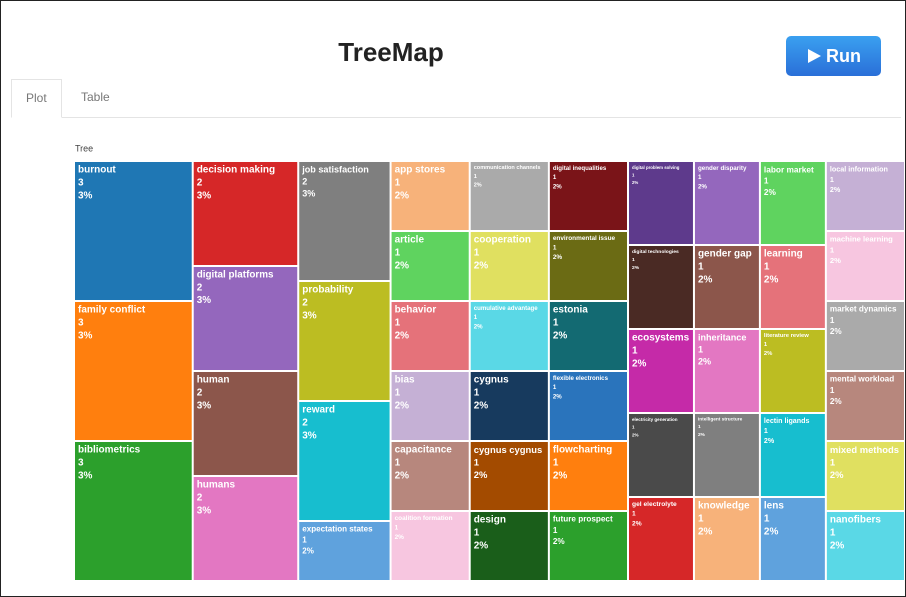  Describe the element at coordinates (725, 266) in the screenshot. I see `tile-text: gender gap 1 2%` at that location.